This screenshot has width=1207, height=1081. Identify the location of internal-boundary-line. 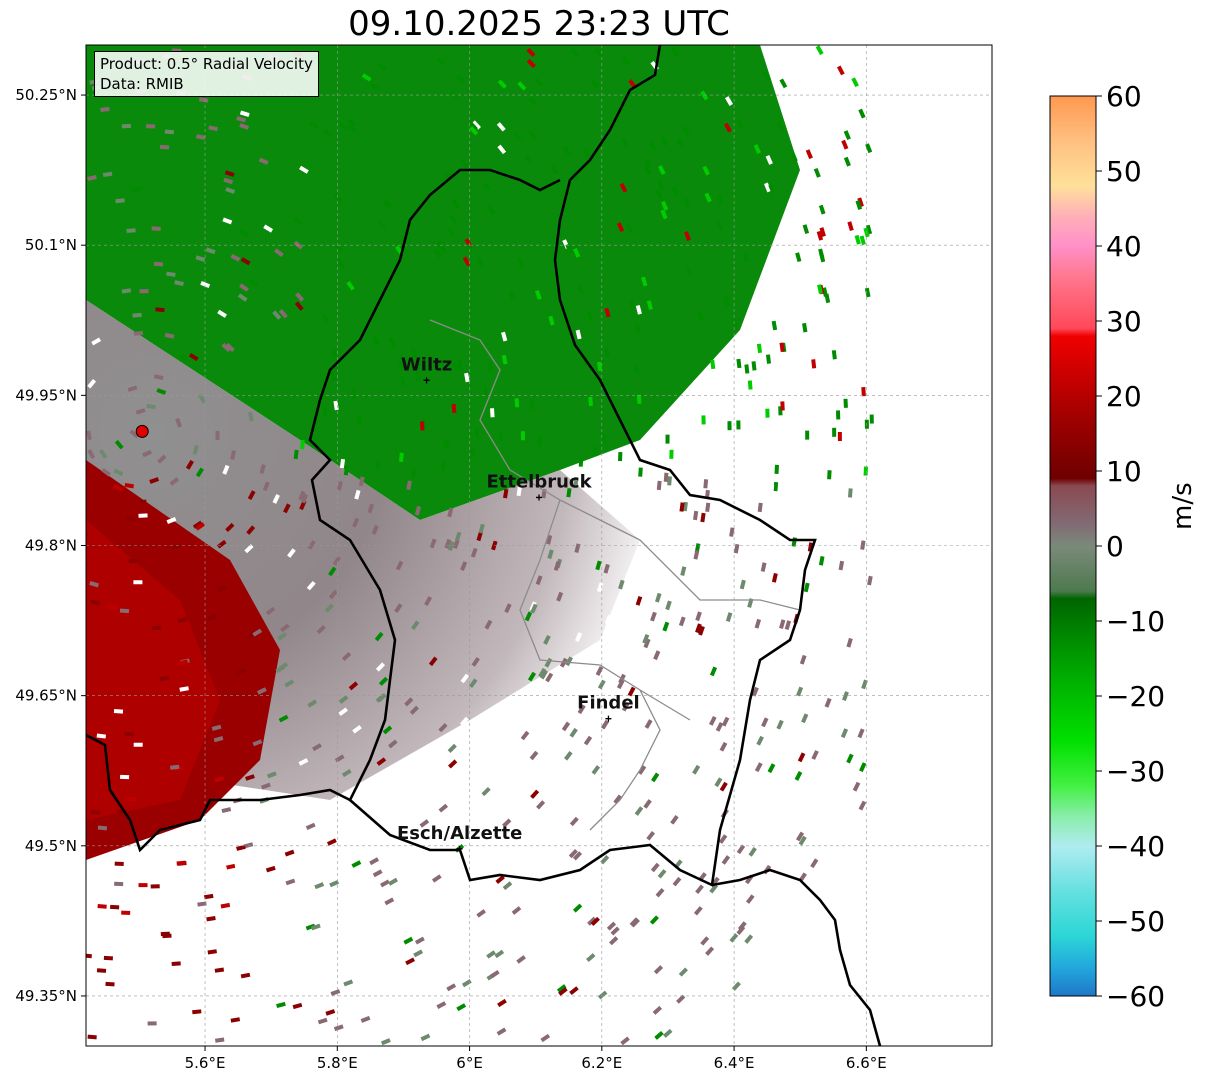
(615, 575).